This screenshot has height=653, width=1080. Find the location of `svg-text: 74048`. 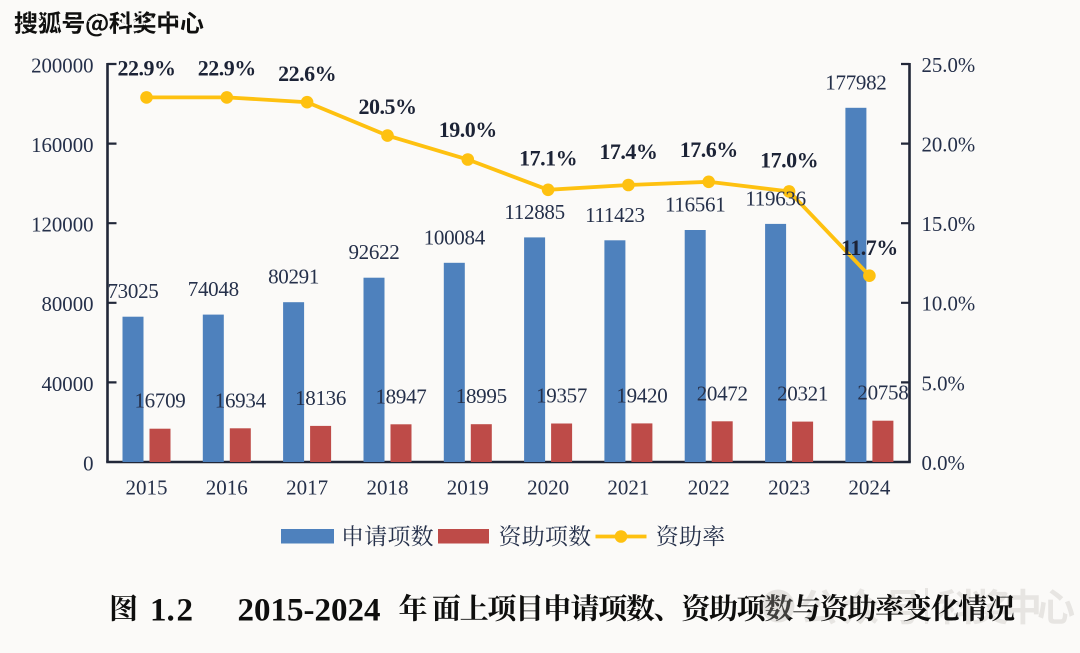

svg-text: 74048 is located at coordinates (213, 289).